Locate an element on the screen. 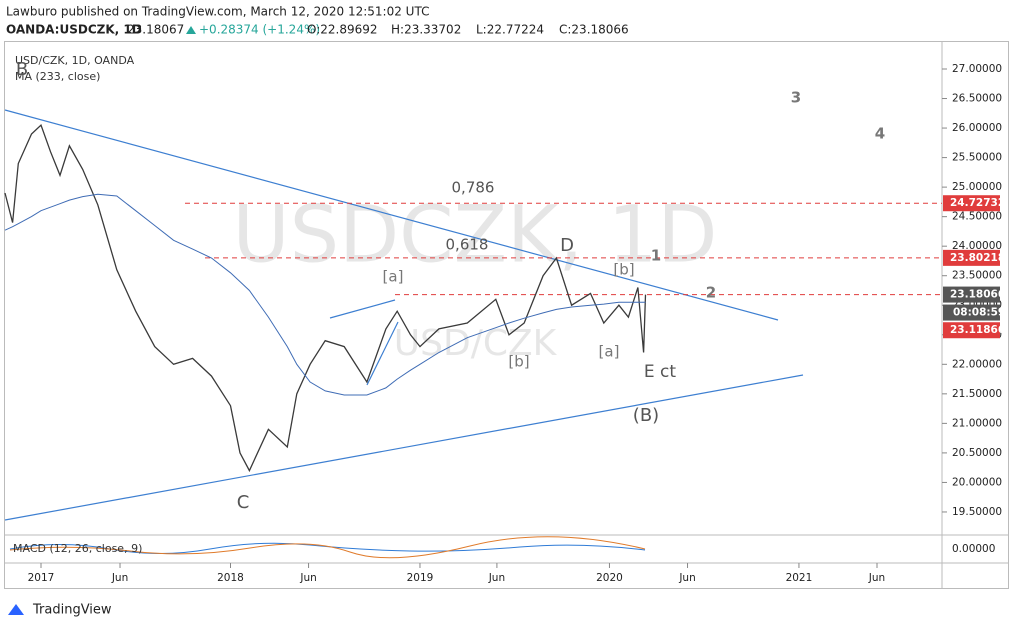 This screenshot has width=1013, height=632. symbol: OANDA:USDCZK, 1D is located at coordinates (74, 30).